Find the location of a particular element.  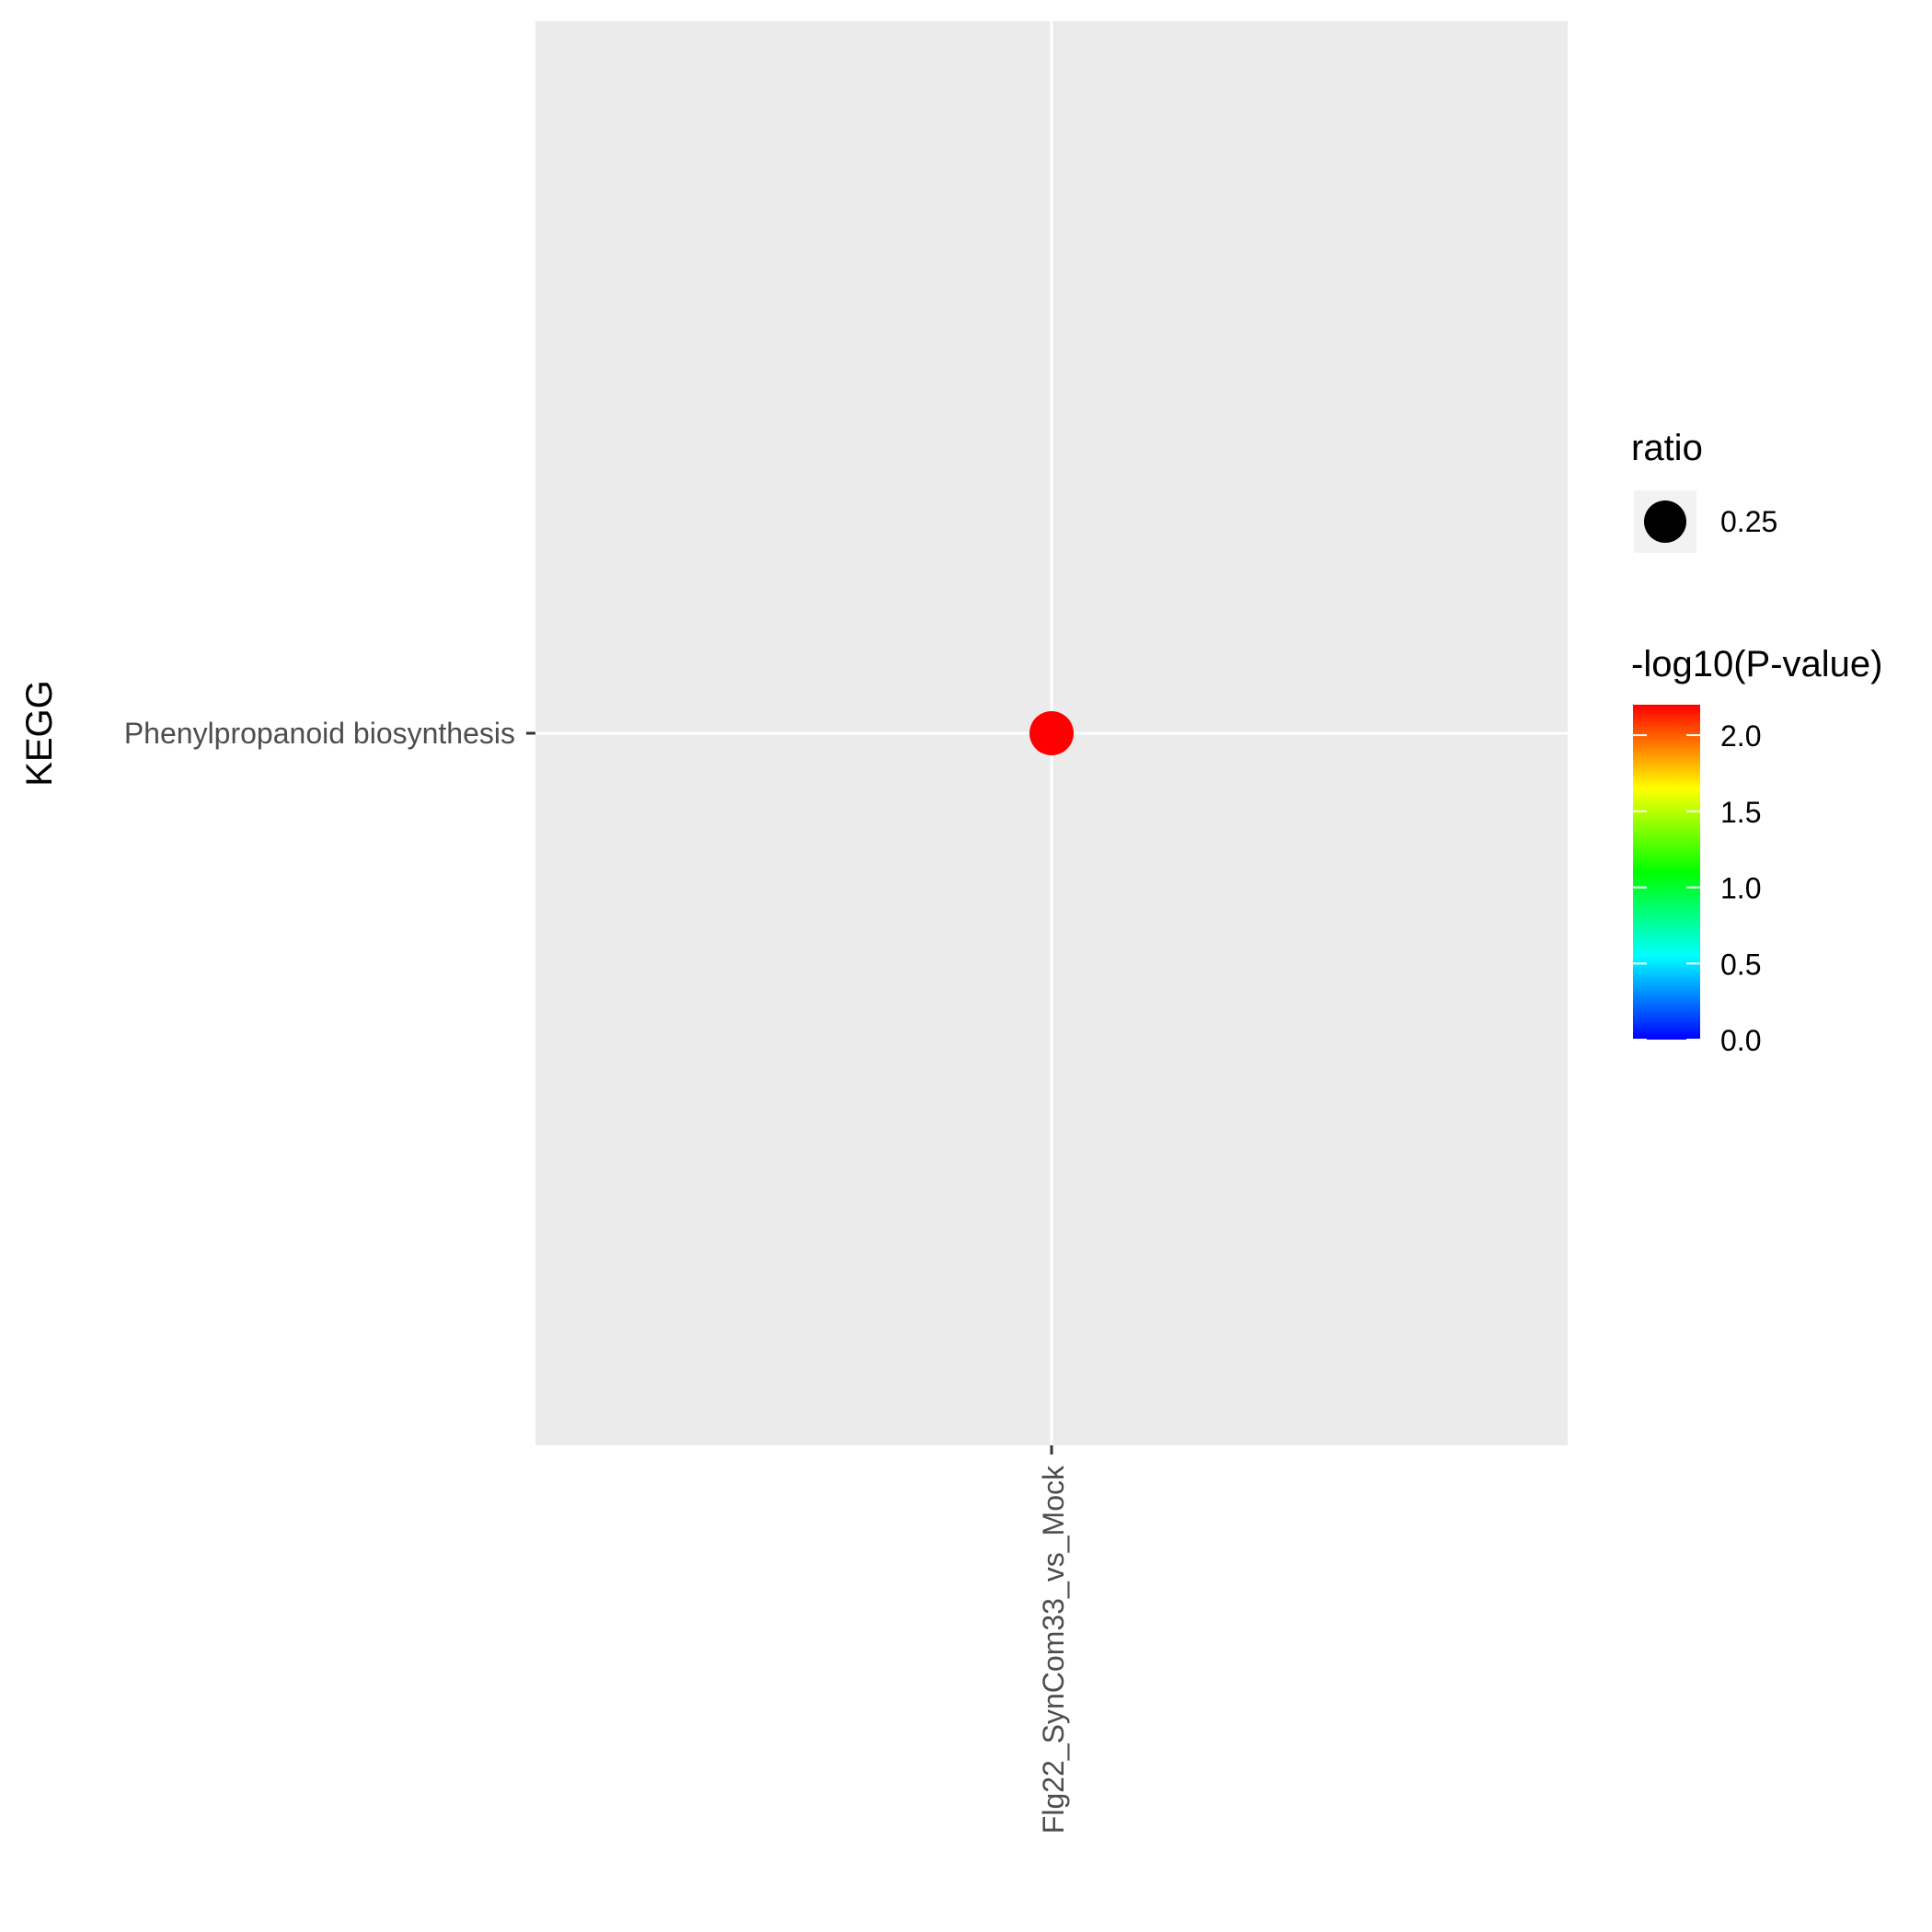

data-points is located at coordinates (1051, 733).